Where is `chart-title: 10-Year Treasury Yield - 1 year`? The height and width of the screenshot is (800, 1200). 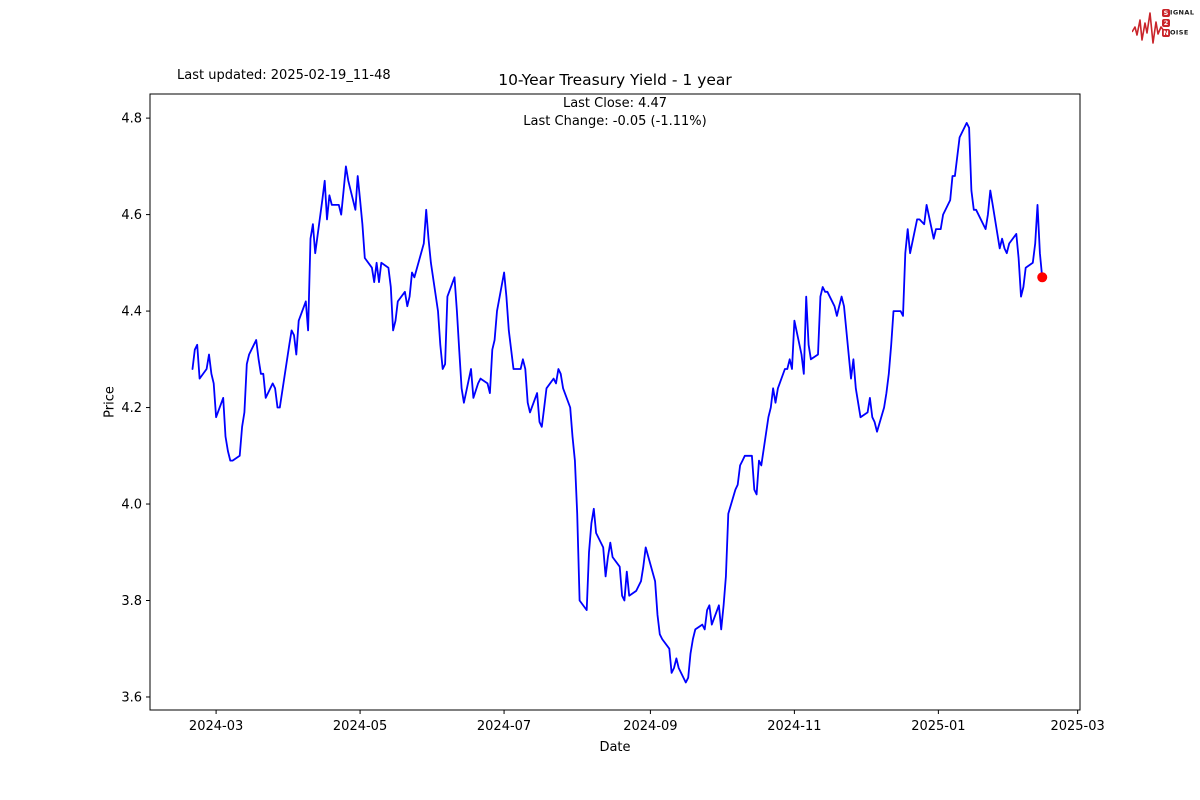 chart-title: 10-Year Treasury Yield - 1 year is located at coordinates (615, 80).